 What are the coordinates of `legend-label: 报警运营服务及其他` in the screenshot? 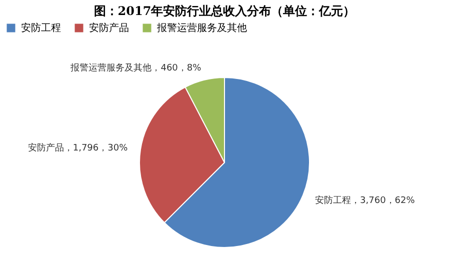 It's located at (201, 28).